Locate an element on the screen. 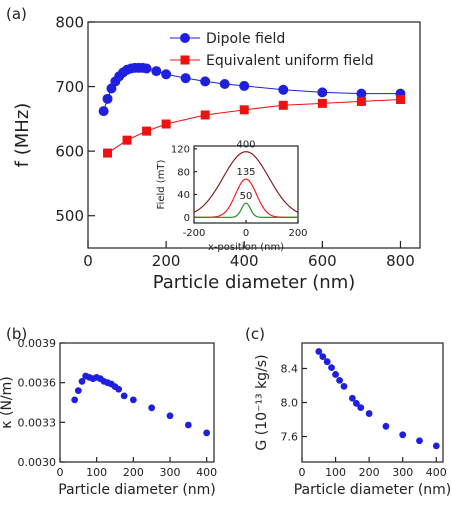  c-xlabel: Particle diameter (nm) is located at coordinates (373, 490).